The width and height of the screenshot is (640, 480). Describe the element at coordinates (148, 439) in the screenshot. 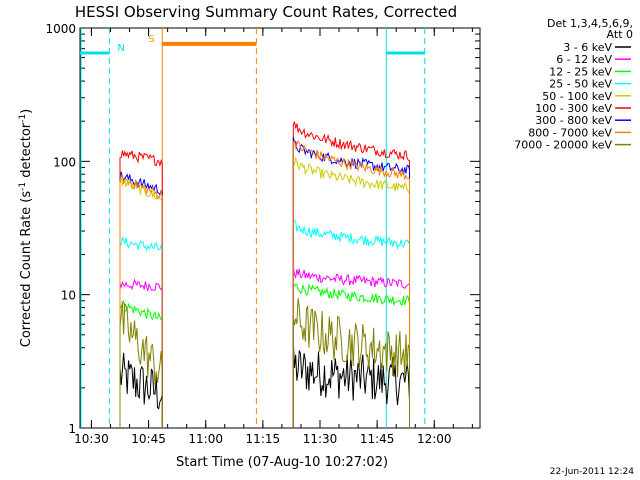

I see `x-tick-label: 10:45` at that location.